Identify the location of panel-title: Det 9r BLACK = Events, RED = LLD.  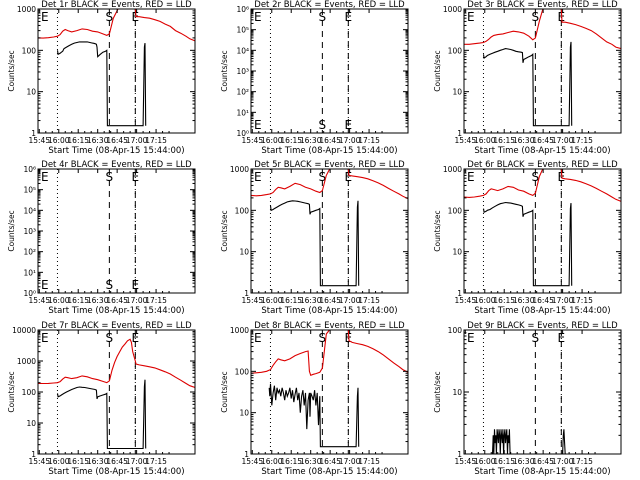
(542, 326).